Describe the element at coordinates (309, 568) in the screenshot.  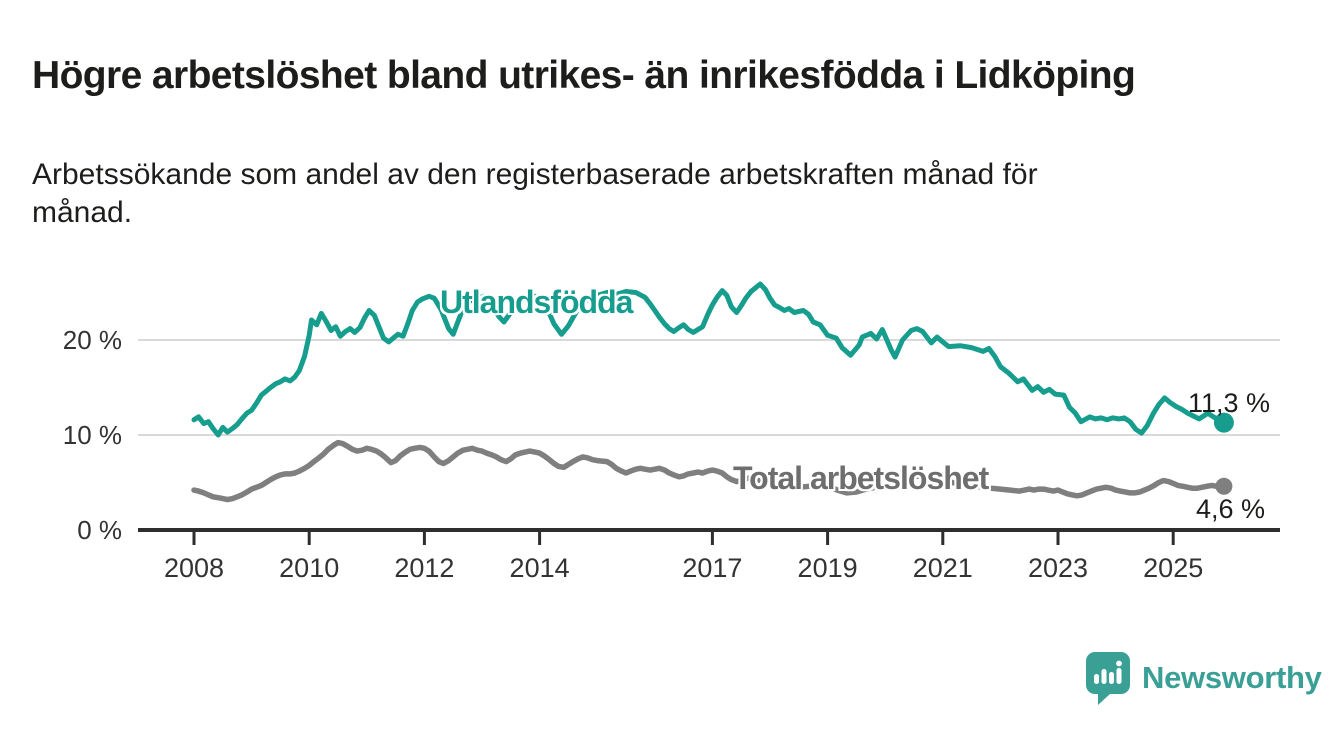
I see `x-axis-label: 2010` at that location.